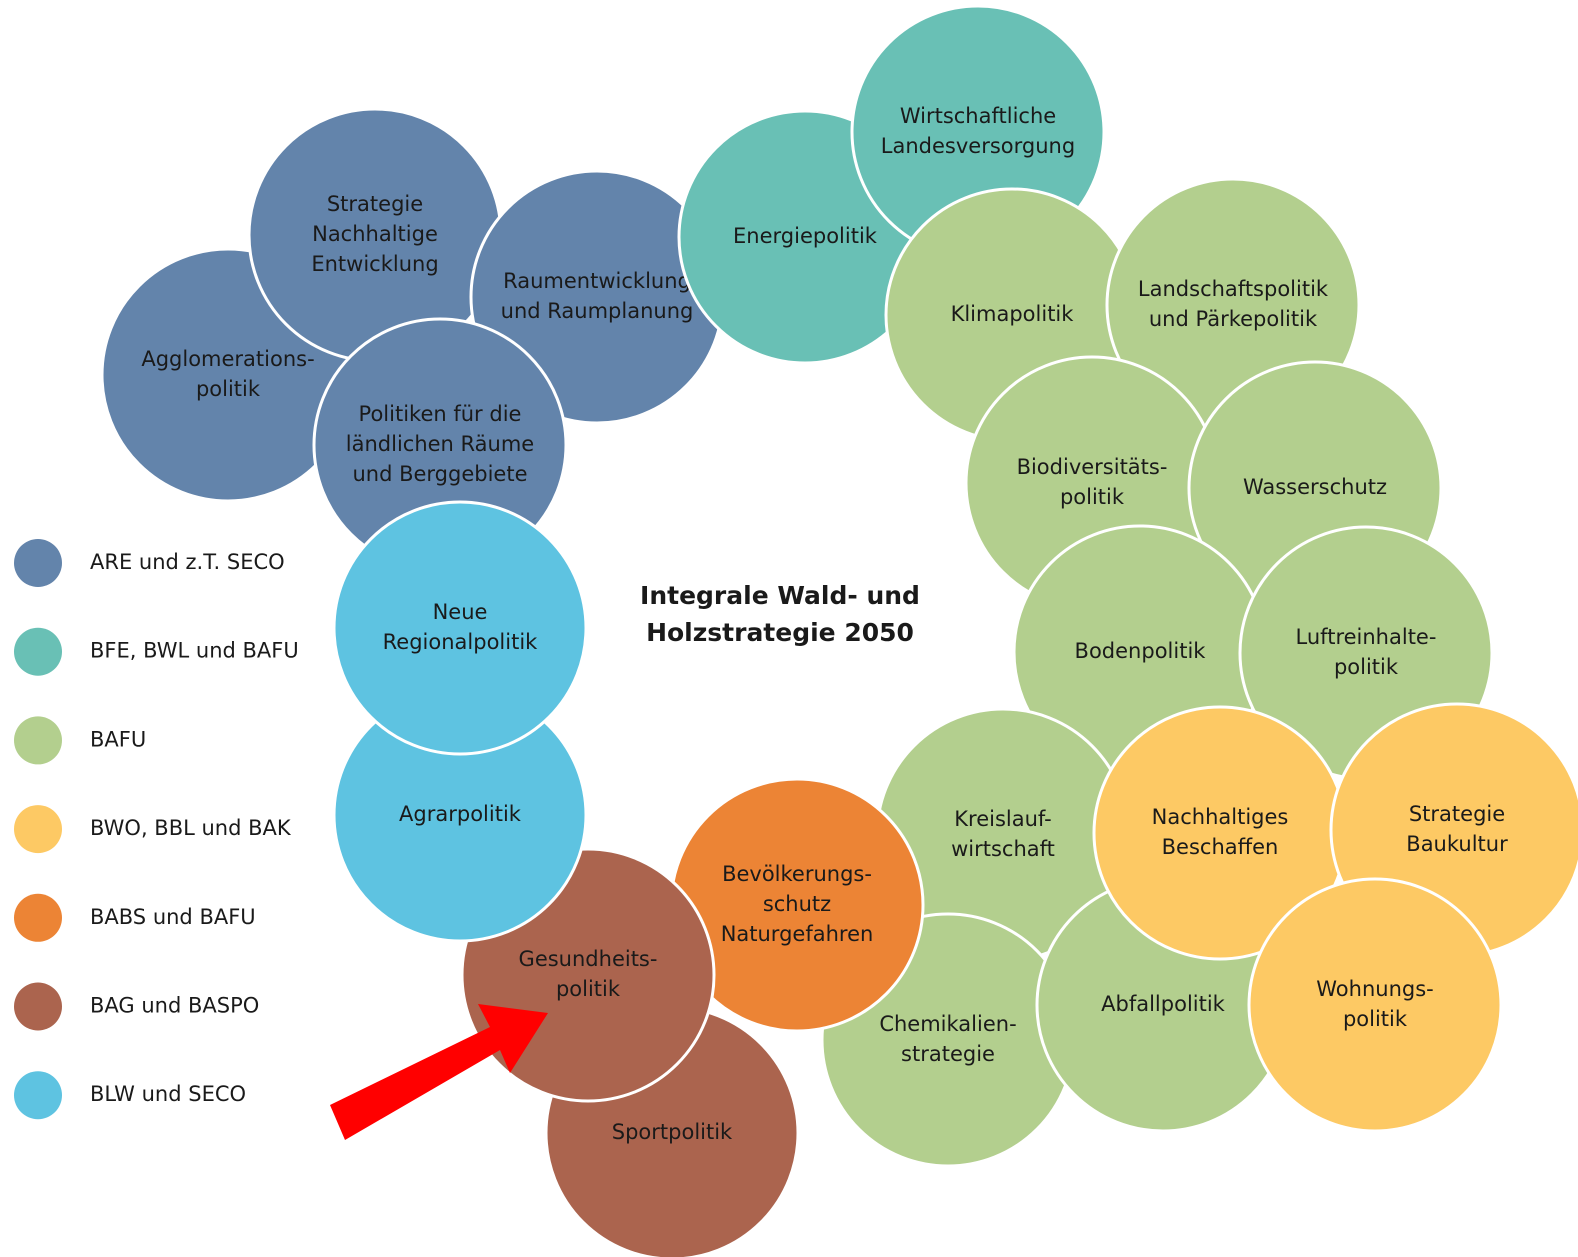 This screenshot has height=1257, width=1578. What do you see at coordinates (168, 1094) in the screenshot?
I see `legend-label: BLW und SECO` at bounding box center [168, 1094].